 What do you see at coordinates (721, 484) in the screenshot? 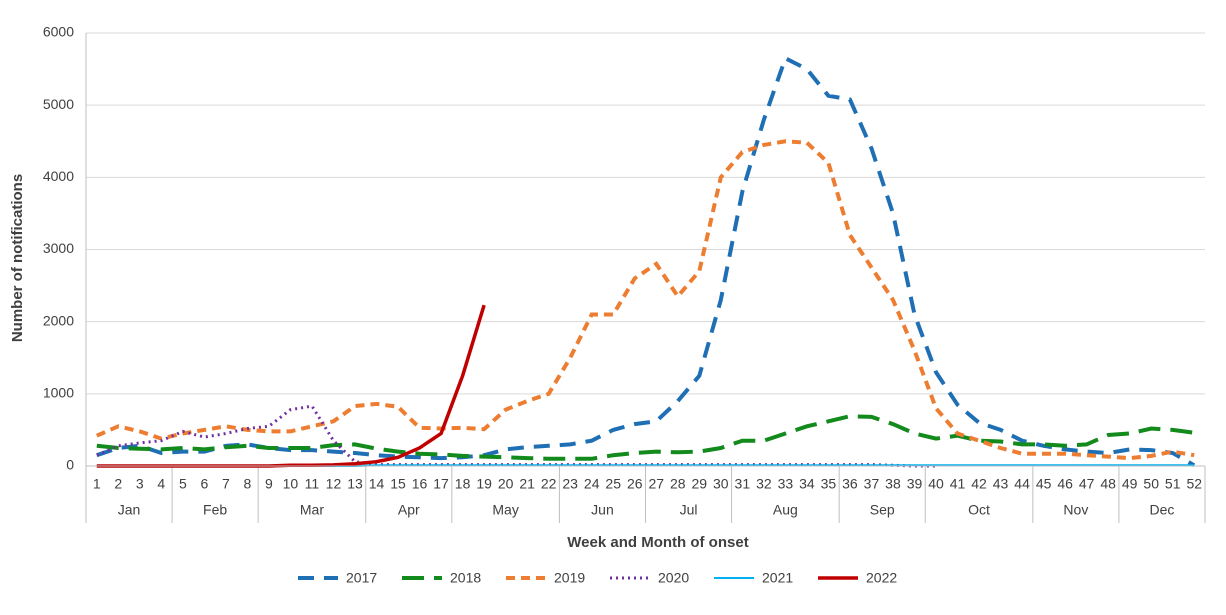
I see `x-tick-label: 30` at bounding box center [721, 484].